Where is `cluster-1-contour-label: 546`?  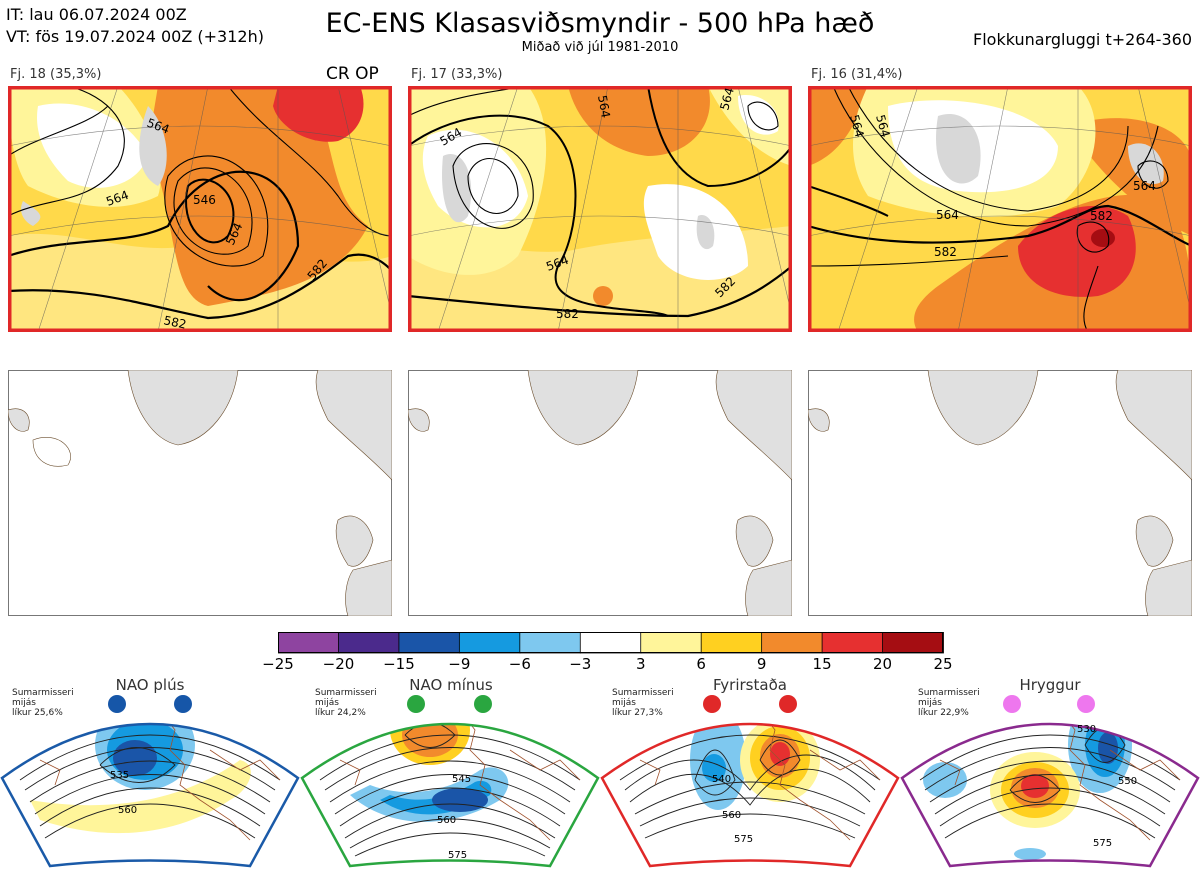 cluster-1-contour-label: 546 is located at coordinates (204, 200).